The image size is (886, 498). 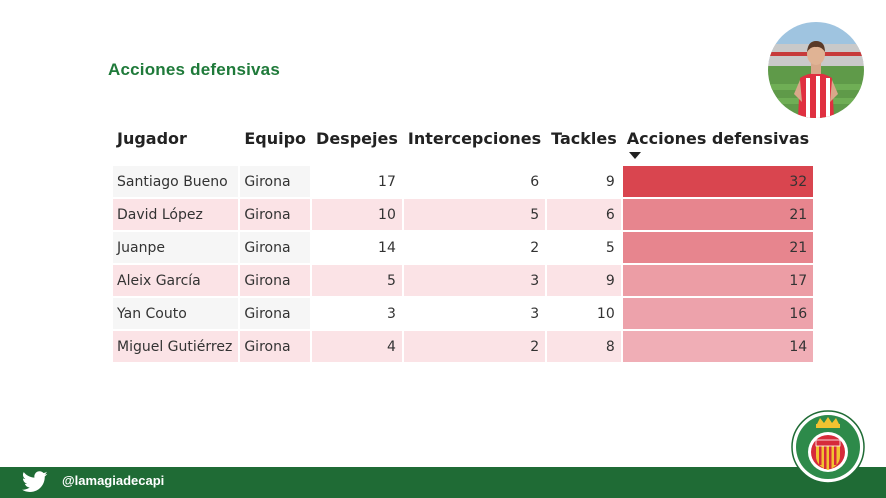 I want to click on cell-jugador: Miguel Gutiérrez, so click(x=177, y=345).